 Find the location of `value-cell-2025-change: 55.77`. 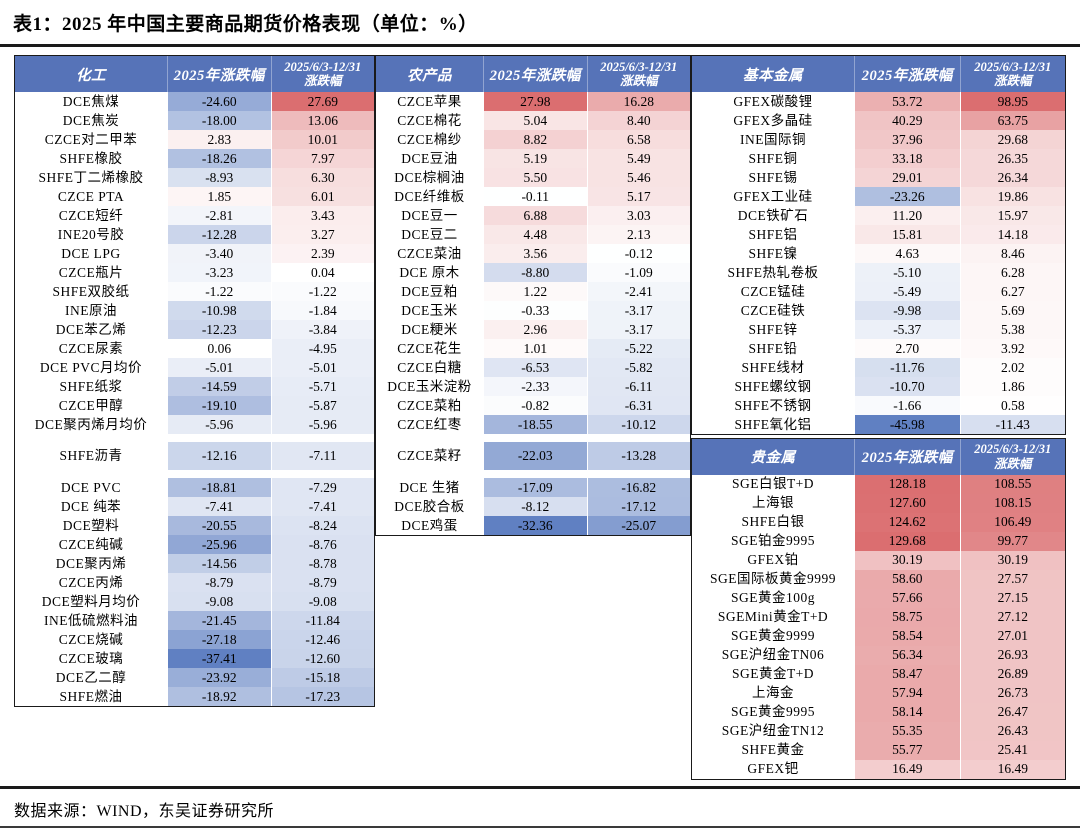

value-cell-2025-change: 55.77 is located at coordinates (907, 750).